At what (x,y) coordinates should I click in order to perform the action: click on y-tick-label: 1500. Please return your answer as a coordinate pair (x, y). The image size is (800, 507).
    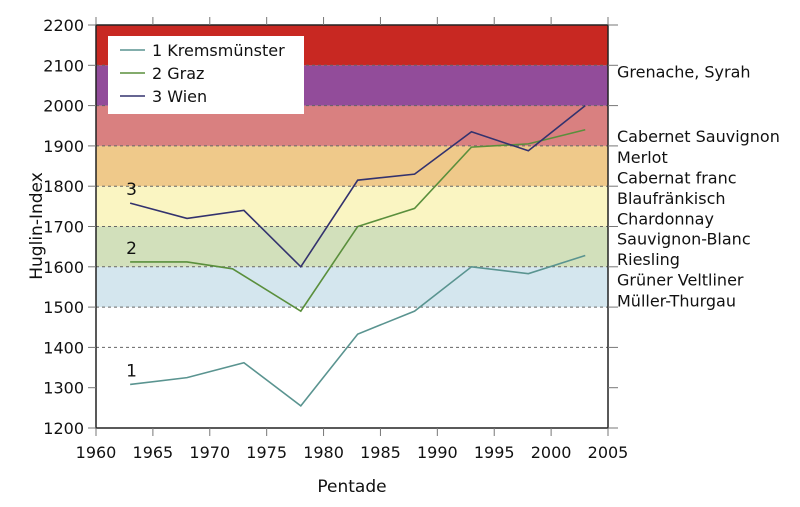
    Looking at the image, I should click on (63, 307).